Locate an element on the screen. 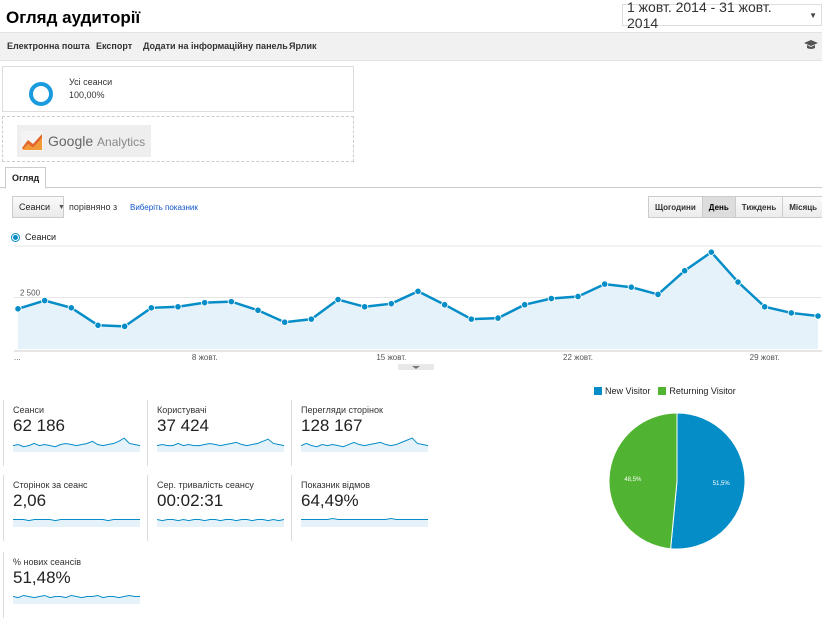 This screenshot has width=822, height=623. metric-card: % нових сеансів 51,48% is located at coordinates (73, 585).